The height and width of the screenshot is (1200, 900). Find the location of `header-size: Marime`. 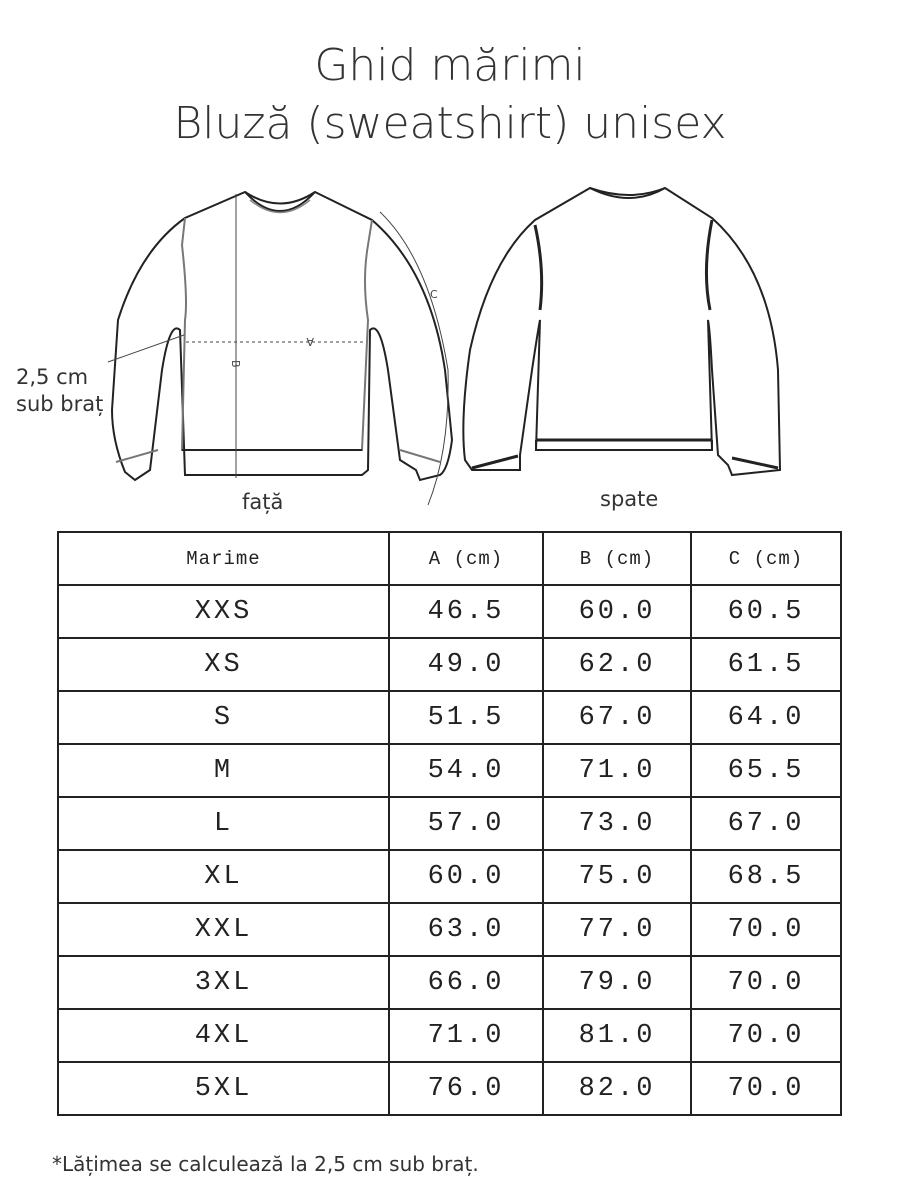

header-size: Marime is located at coordinates (223, 558).